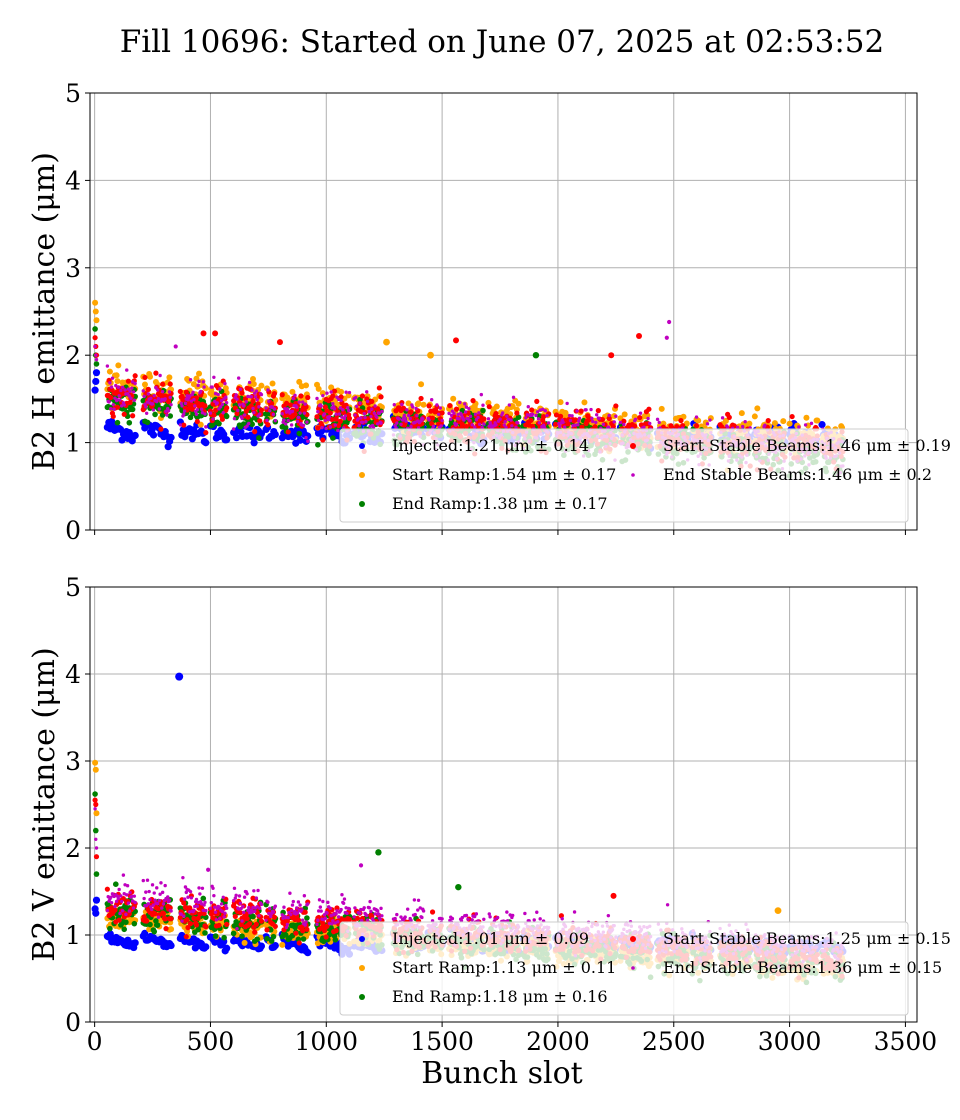 Image resolution: width=960 pixels, height=1120 pixels. Describe the element at coordinates (73, 530) in the screenshot. I see `y-tick-label: 0` at that location.